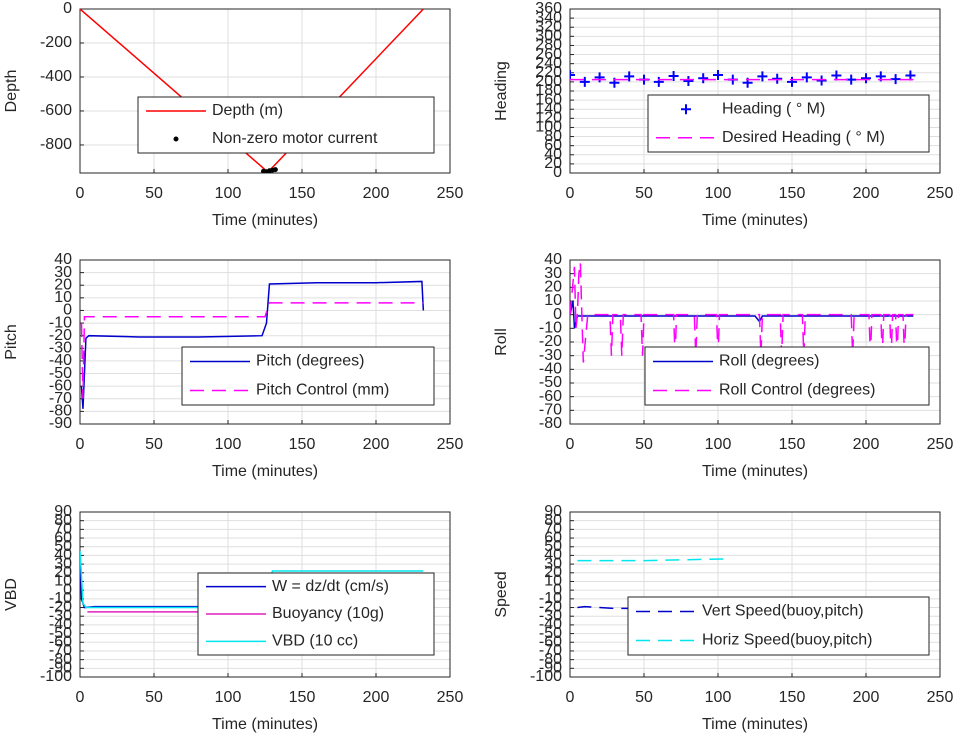 Image resolution: width=961 pixels, height=736 pixels. What do you see at coordinates (60, 423) in the screenshot?
I see `y-tick-label: -90` at bounding box center [60, 423].